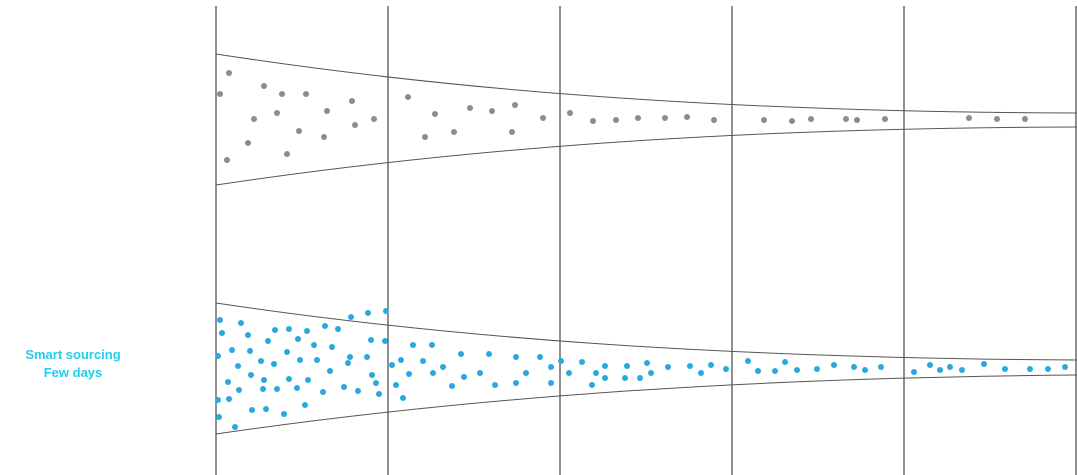 This screenshot has width=1077, height=475. What do you see at coordinates (646, 331) in the screenshot?
I see `bottom-funnel-upper-edge` at bounding box center [646, 331].